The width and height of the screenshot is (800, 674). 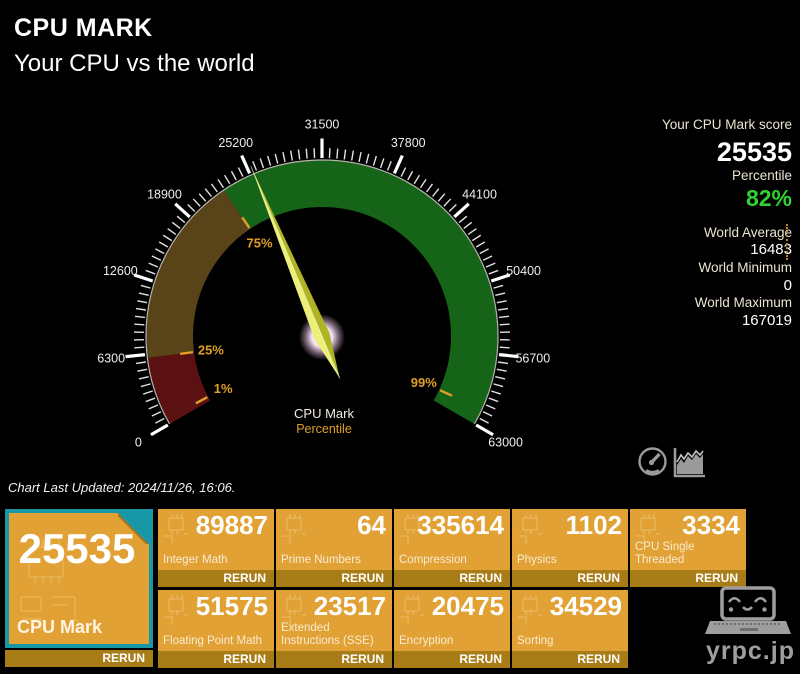 I want to click on percentile-marker-label: 75%, so click(x=260, y=243).